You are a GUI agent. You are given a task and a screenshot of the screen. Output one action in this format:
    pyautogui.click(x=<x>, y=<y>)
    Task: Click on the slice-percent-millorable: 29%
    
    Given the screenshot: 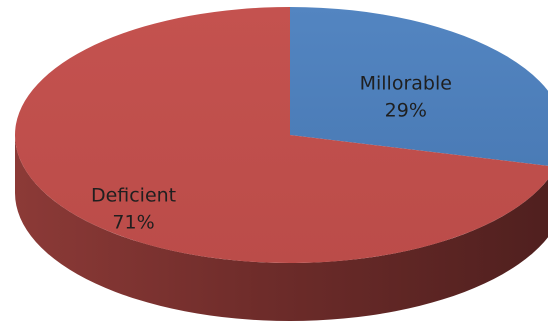 What is the action you would take?
    pyautogui.click(x=406, y=111)
    